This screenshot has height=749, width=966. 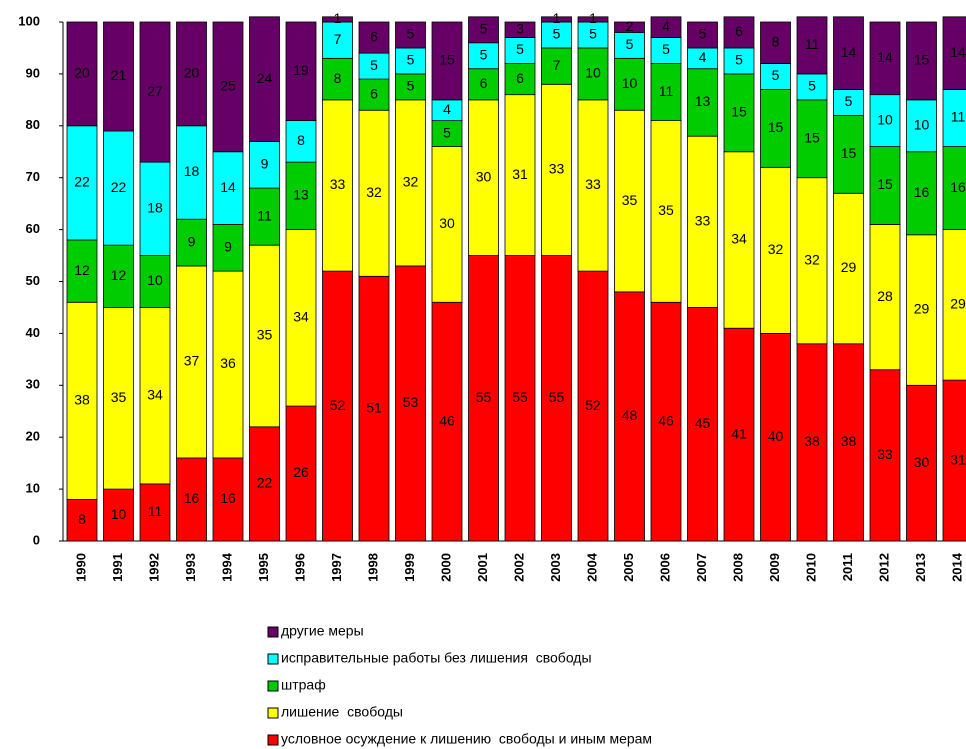 What do you see at coordinates (192, 361) in the screenshot?
I see `data-label: 37` at bounding box center [192, 361].